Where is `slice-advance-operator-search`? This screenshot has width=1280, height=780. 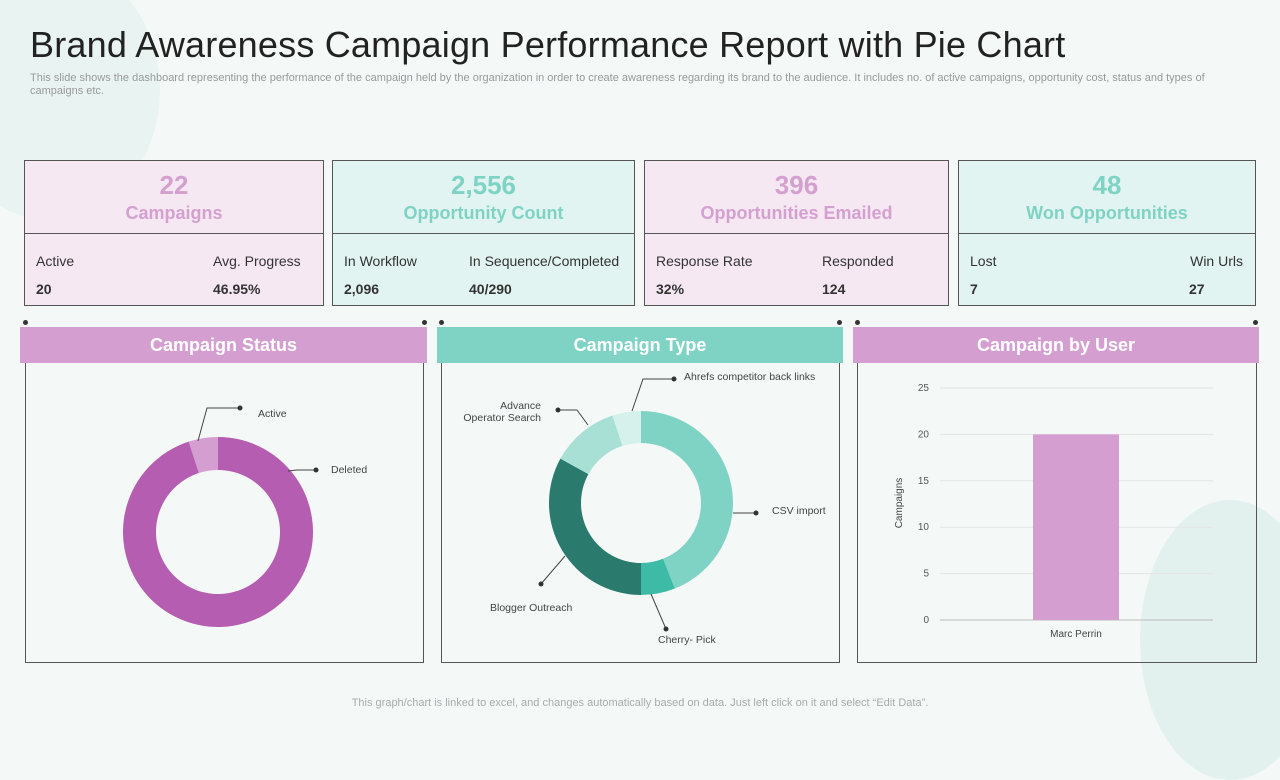
slice-advance-operator-search is located at coordinates (591, 445).